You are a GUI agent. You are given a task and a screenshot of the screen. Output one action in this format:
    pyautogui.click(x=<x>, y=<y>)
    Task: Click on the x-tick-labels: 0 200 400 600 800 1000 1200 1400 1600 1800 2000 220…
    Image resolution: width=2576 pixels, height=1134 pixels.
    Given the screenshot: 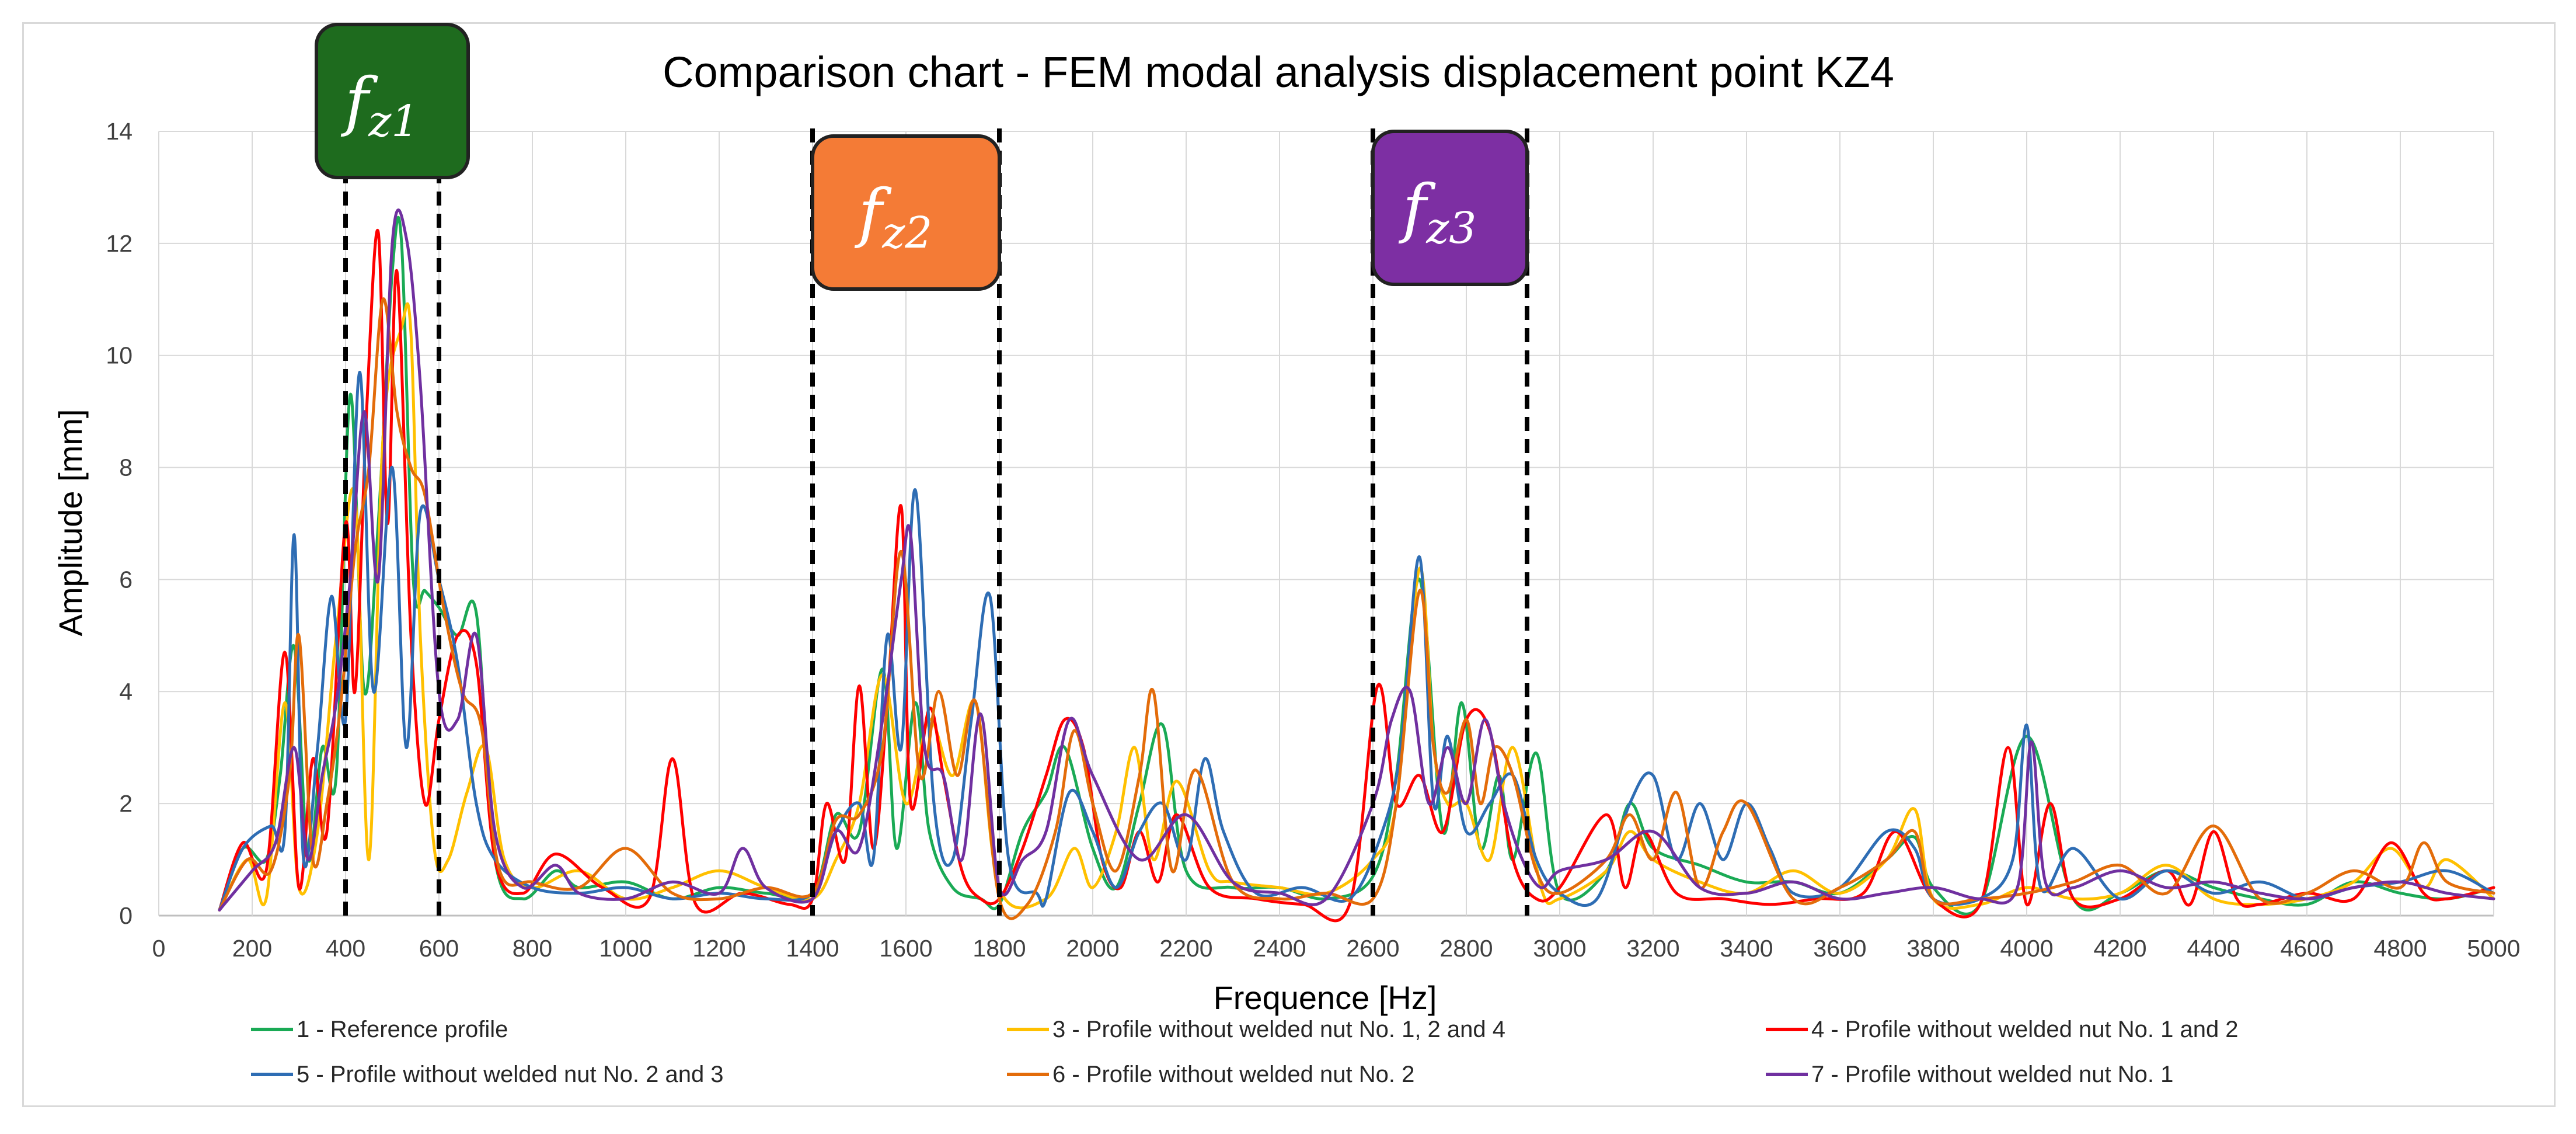 What is the action you would take?
    pyautogui.click(x=1336, y=948)
    